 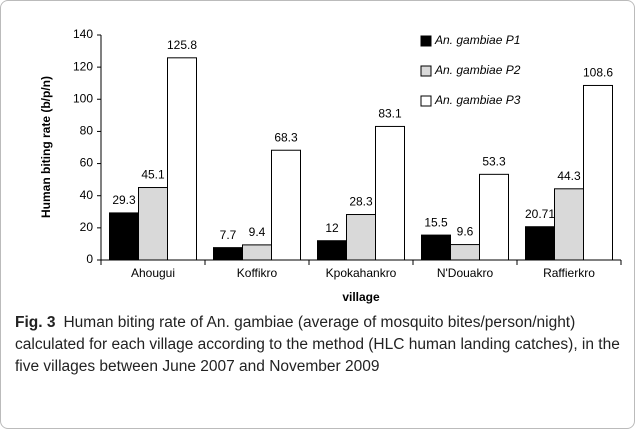 What do you see at coordinates (465, 232) in the screenshot?
I see `value-label: 9.6` at bounding box center [465, 232].